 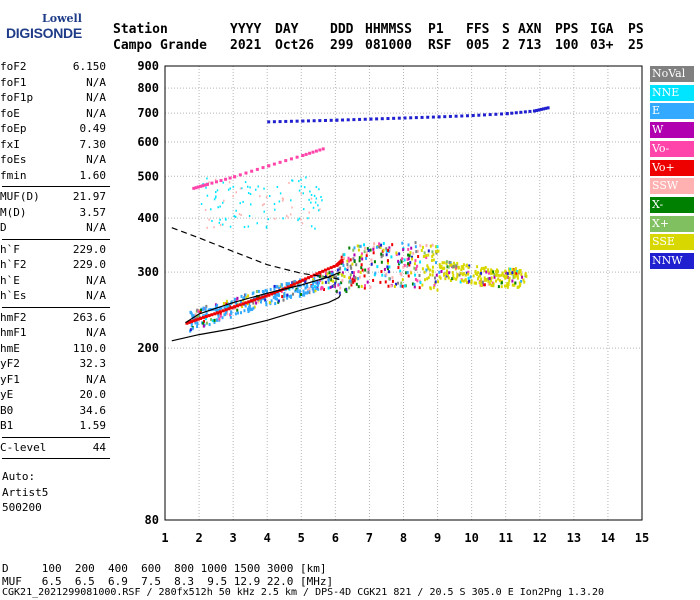 What do you see at coordinates (672, 186) in the screenshot?
I see `legend-item: SSW` at bounding box center [672, 186].